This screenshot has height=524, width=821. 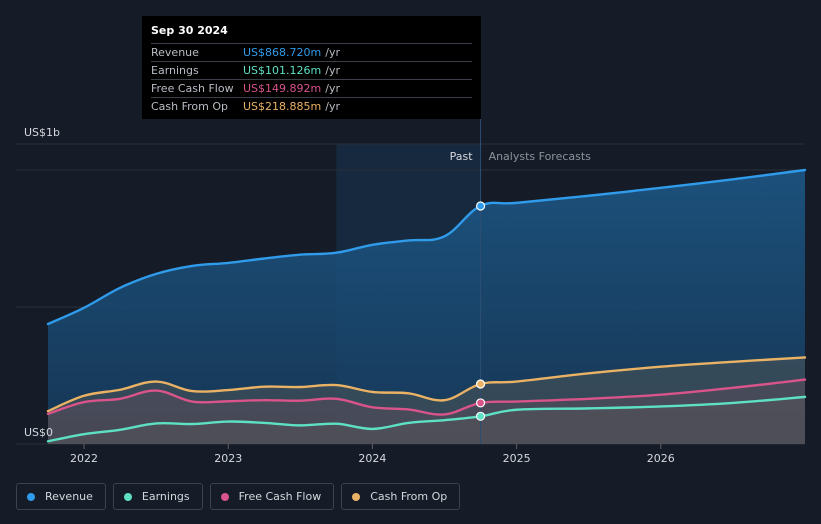 What do you see at coordinates (190, 106) in the screenshot?
I see `tooltip-label: Cash From Op` at bounding box center [190, 106].